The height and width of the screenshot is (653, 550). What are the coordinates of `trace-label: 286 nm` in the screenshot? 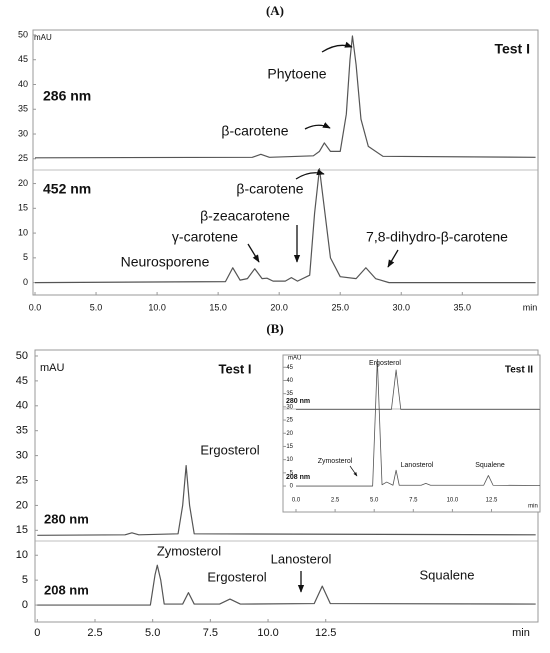 It's located at (67, 96).